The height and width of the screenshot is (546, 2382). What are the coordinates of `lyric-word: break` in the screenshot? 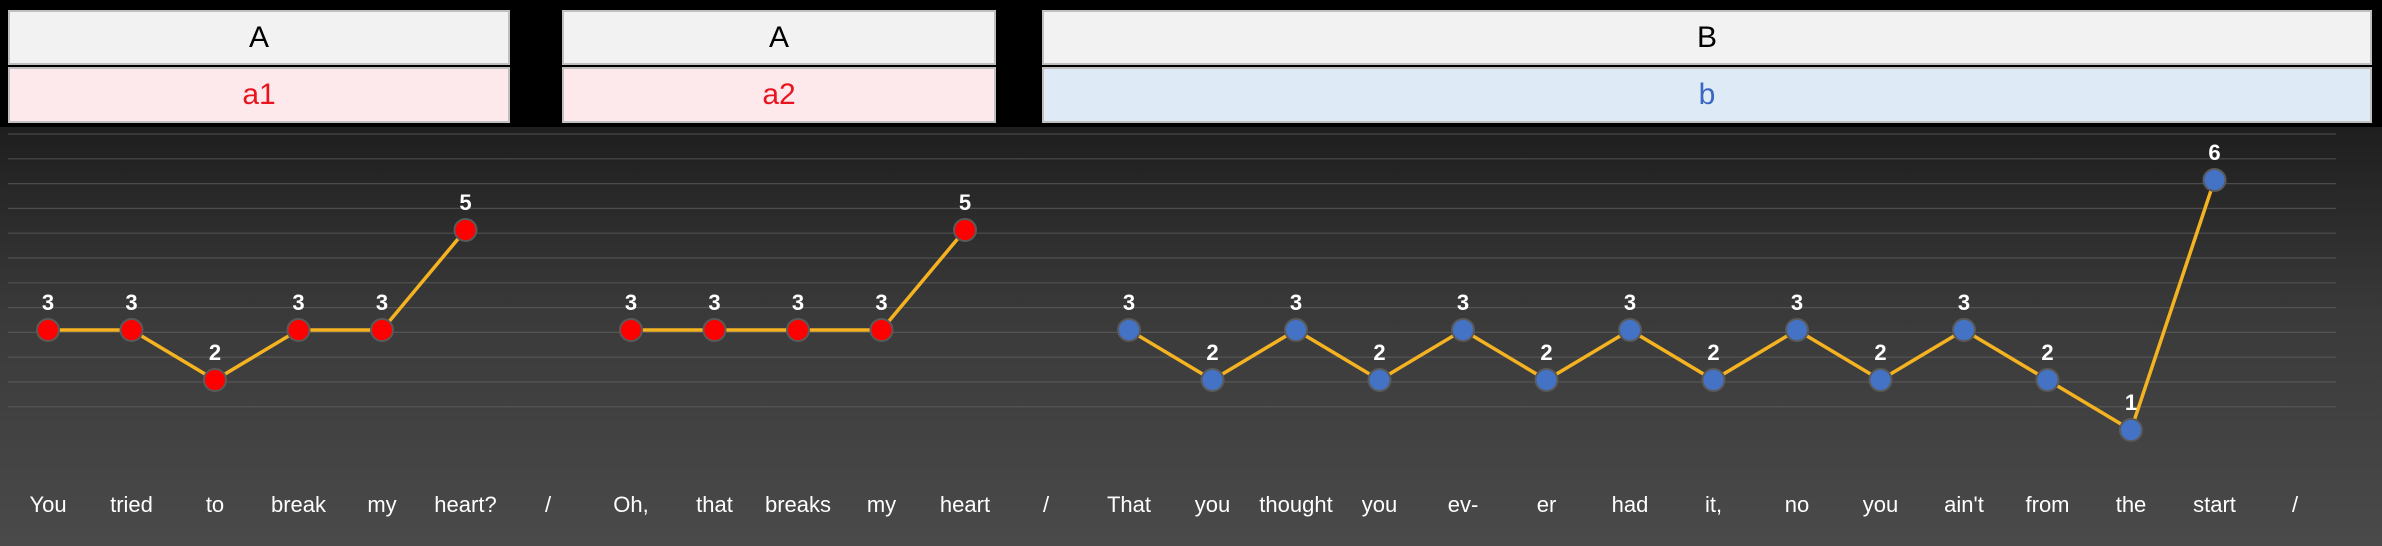 It's located at (299, 504).